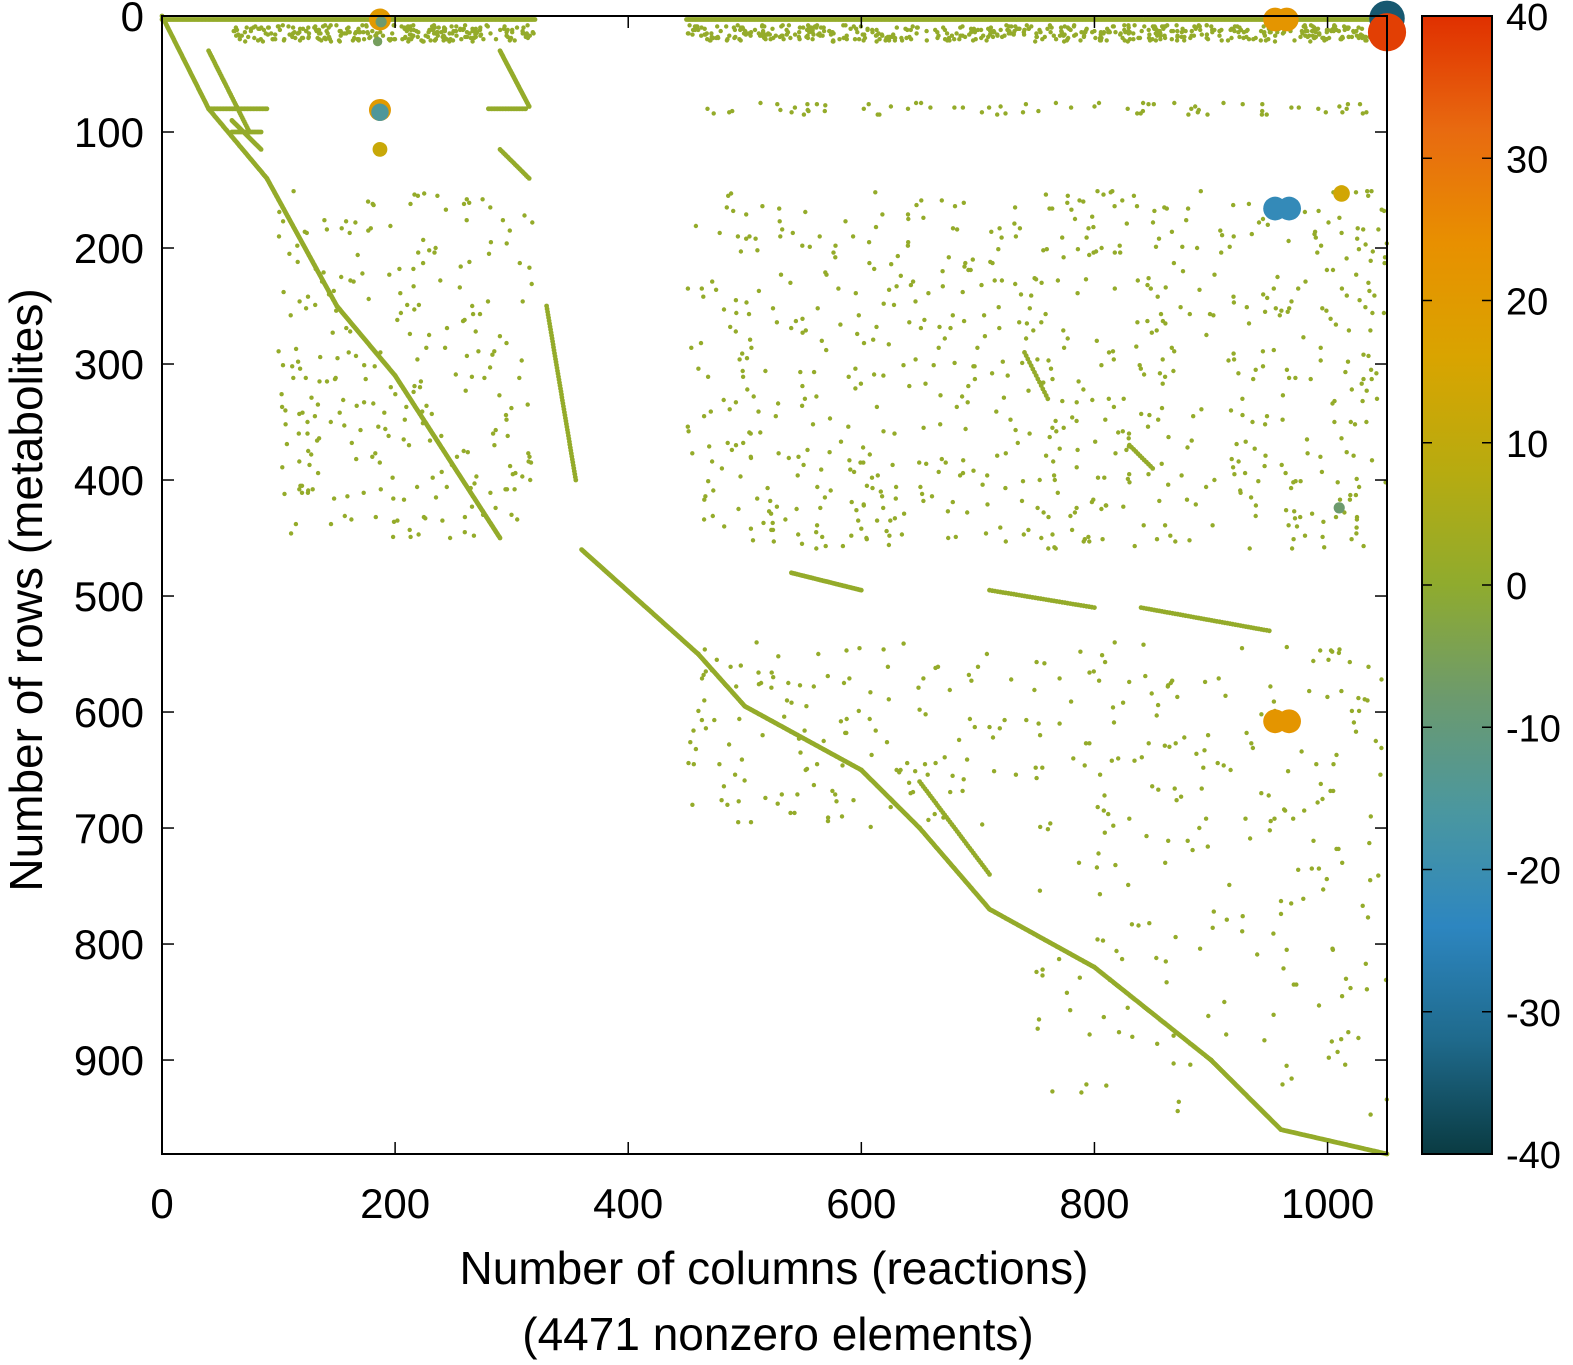  I want to click on y-tick-label: 900, so click(109, 1060).